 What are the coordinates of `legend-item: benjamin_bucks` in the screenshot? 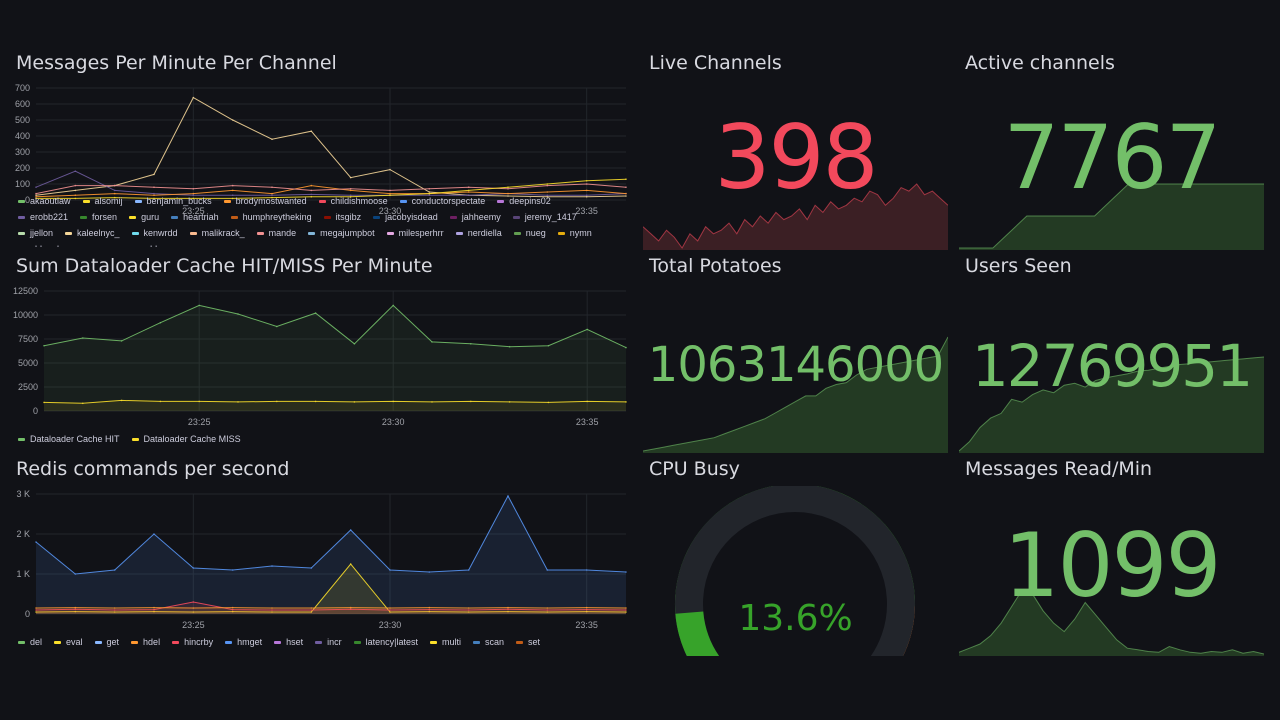 It's located at (173, 201).